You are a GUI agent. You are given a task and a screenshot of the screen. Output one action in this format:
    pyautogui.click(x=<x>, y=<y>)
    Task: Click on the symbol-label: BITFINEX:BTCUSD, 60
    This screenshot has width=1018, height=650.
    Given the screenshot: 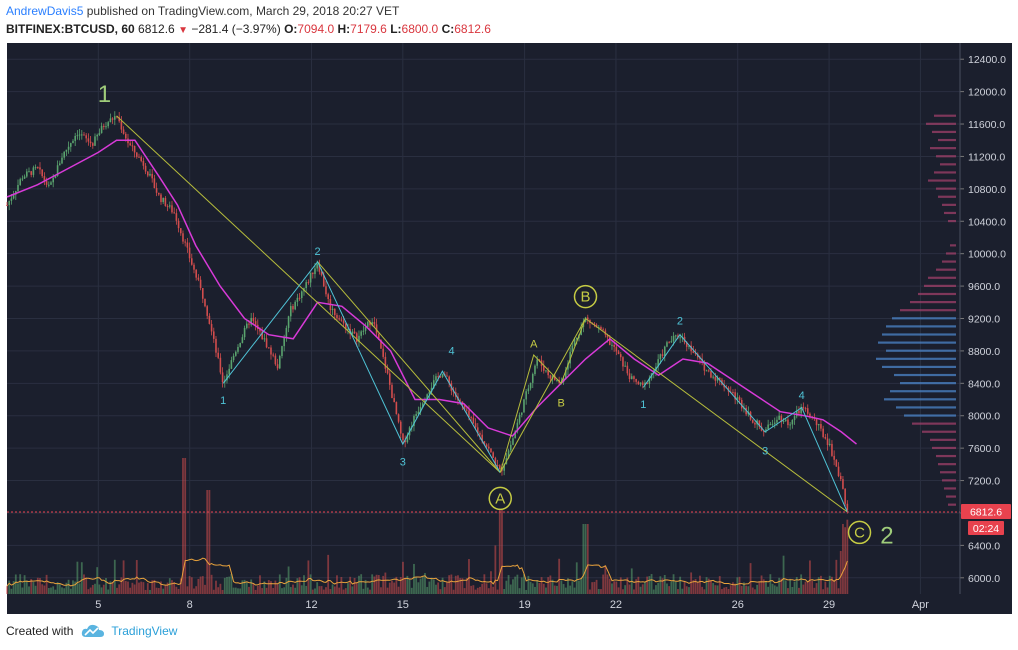 What is the action you would take?
    pyautogui.click(x=70, y=29)
    